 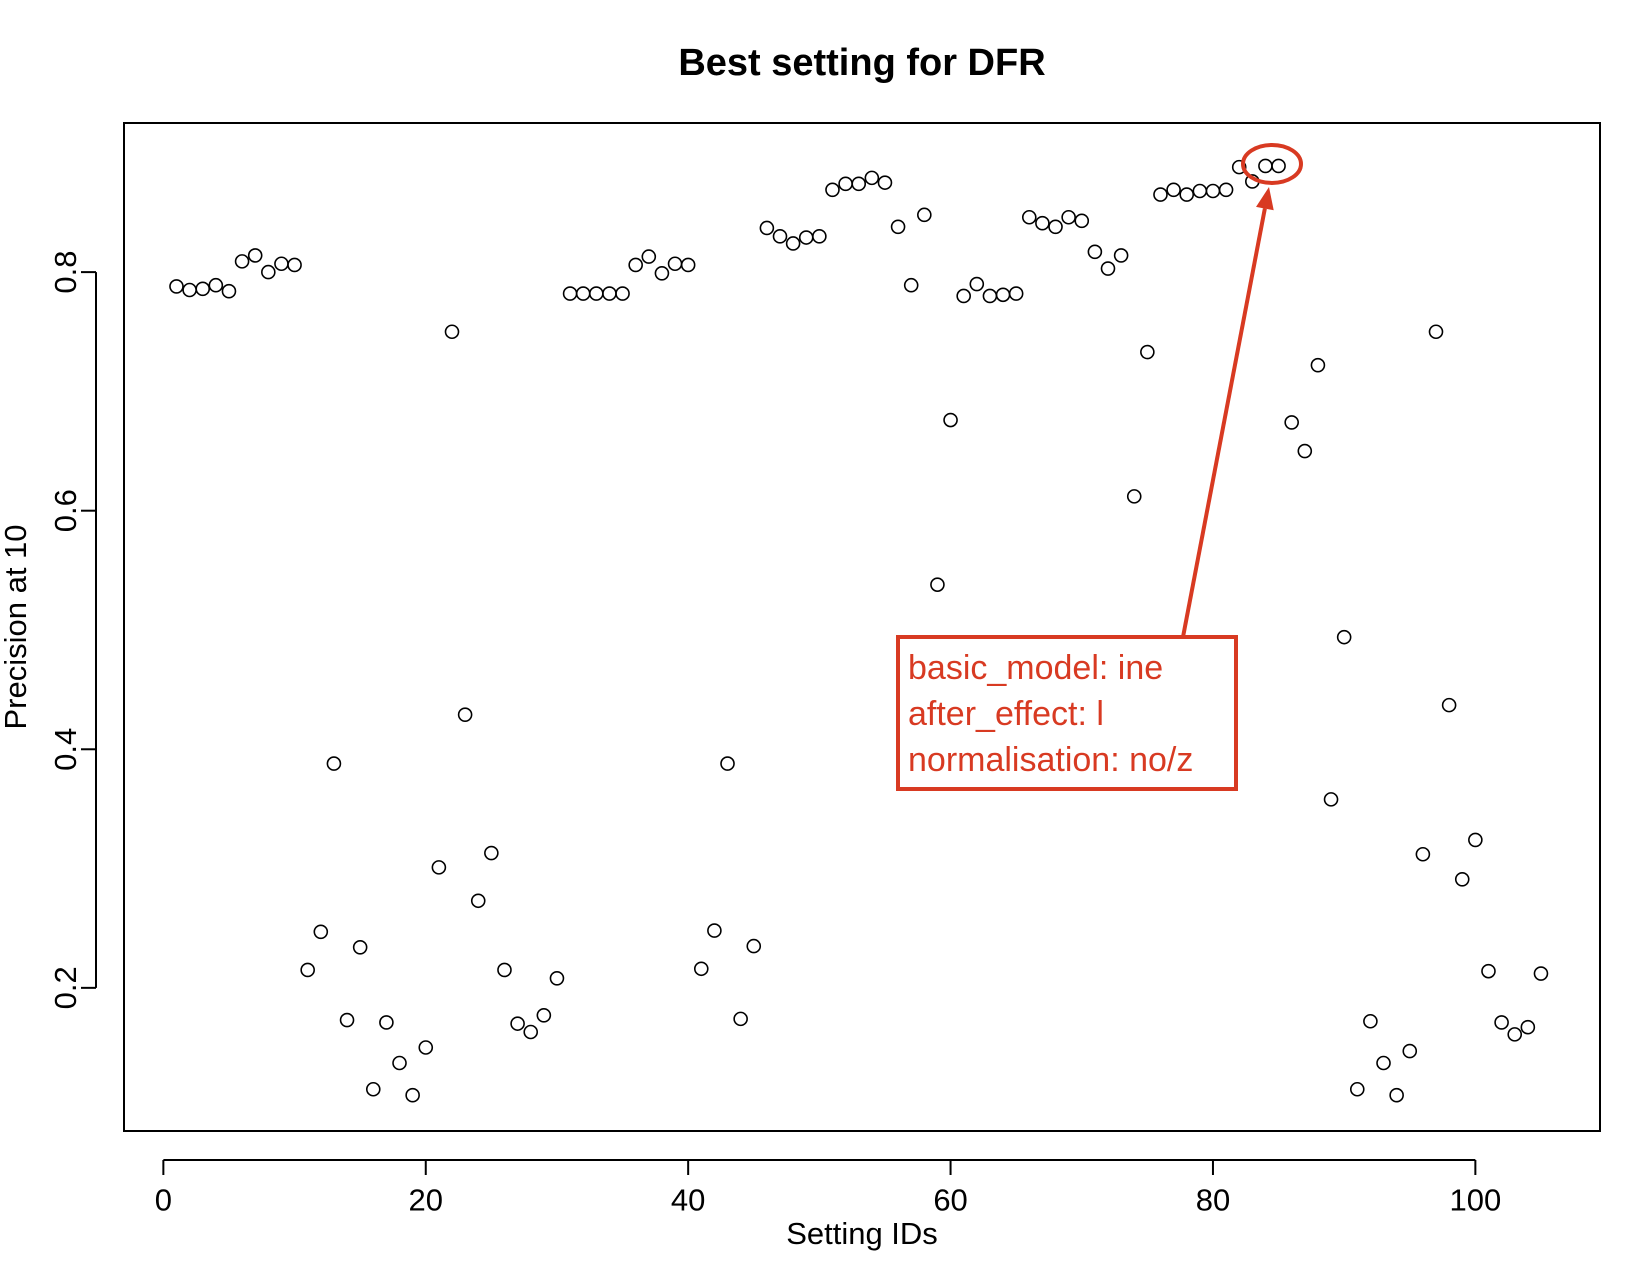 I want to click on annotation-box, so click(x=1067, y=713).